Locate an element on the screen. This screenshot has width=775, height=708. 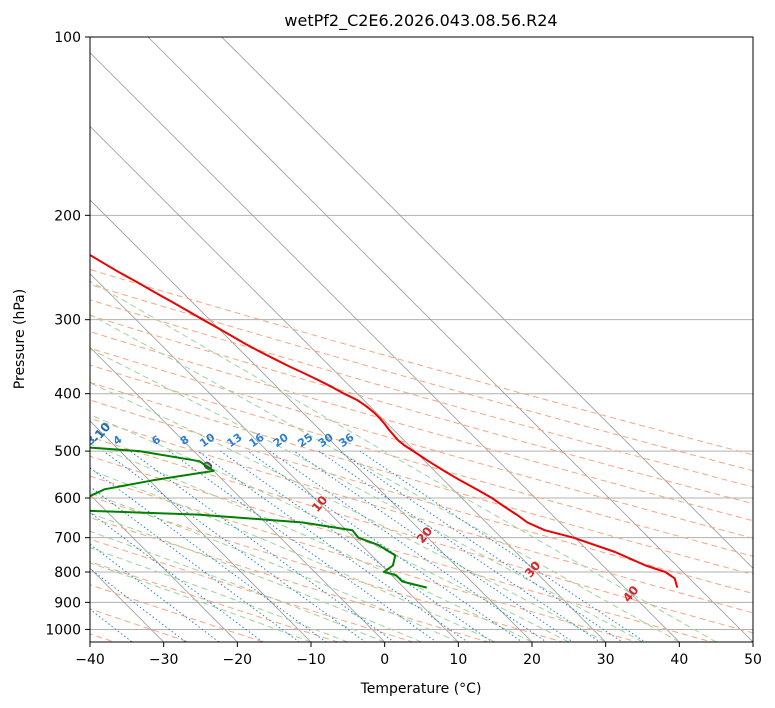
y-tick-label: 900 is located at coordinates (67, 603).